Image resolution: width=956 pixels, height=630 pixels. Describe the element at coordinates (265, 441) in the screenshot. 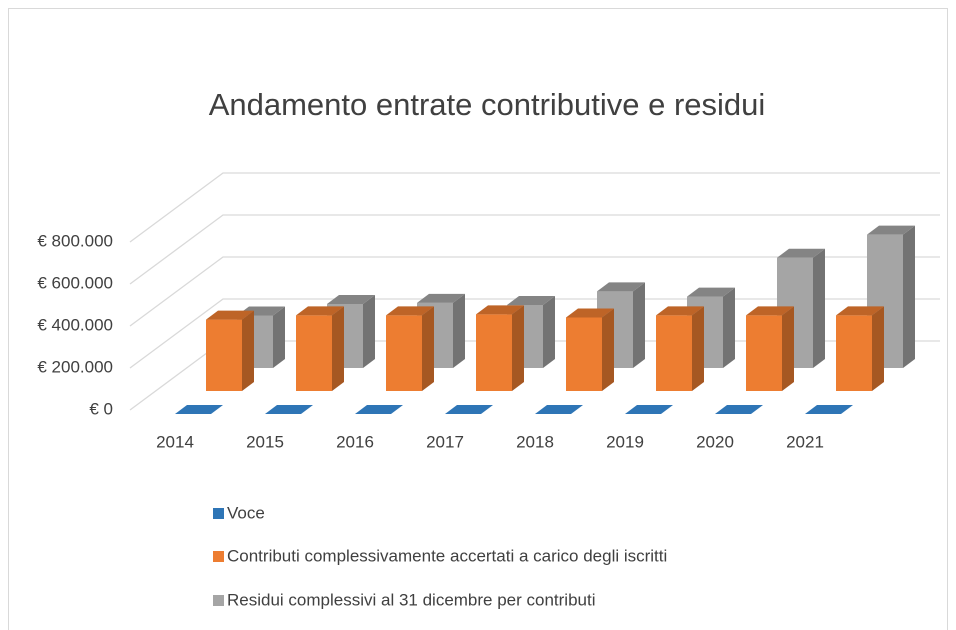

I see `x-tick-label: 2015` at that location.